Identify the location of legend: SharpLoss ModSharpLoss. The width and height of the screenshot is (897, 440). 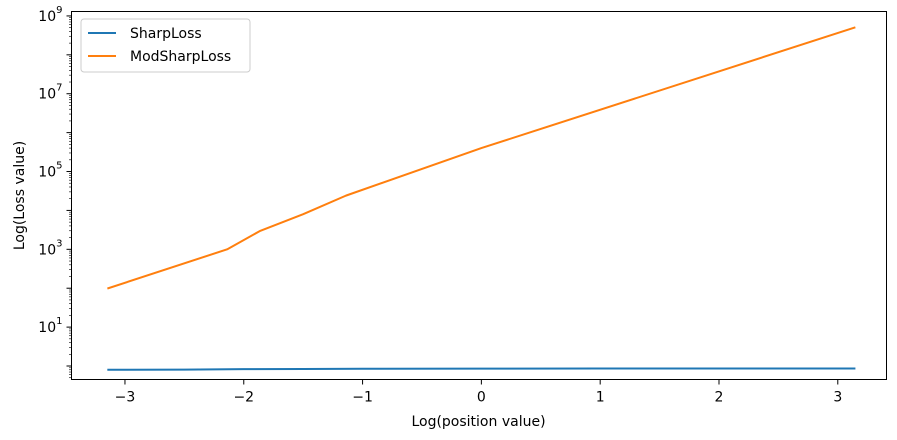
(165, 45).